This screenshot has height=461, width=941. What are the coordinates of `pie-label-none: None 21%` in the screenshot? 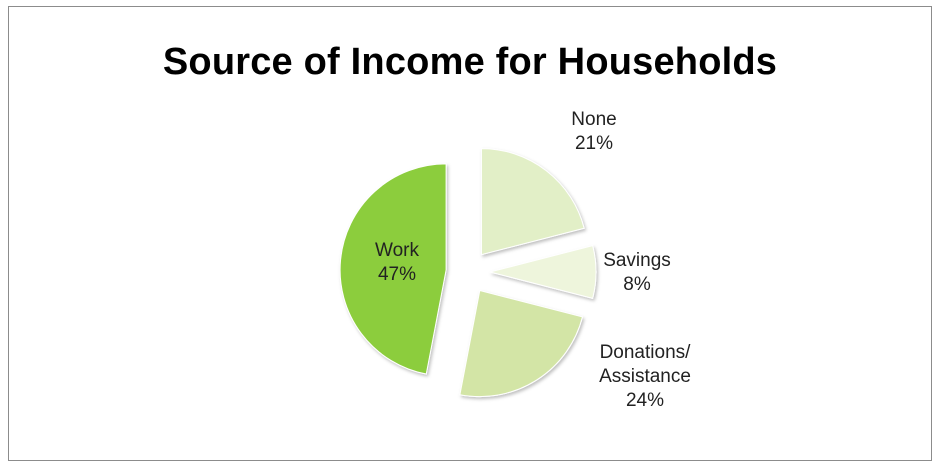 It's located at (593, 131).